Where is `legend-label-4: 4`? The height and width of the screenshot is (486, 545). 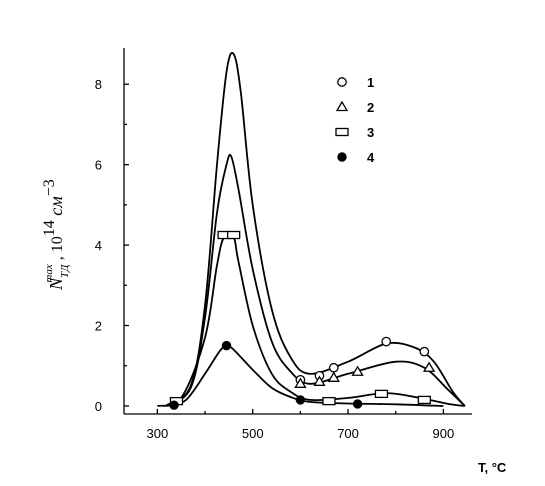
legend-label-4: 4 is located at coordinates (371, 157).